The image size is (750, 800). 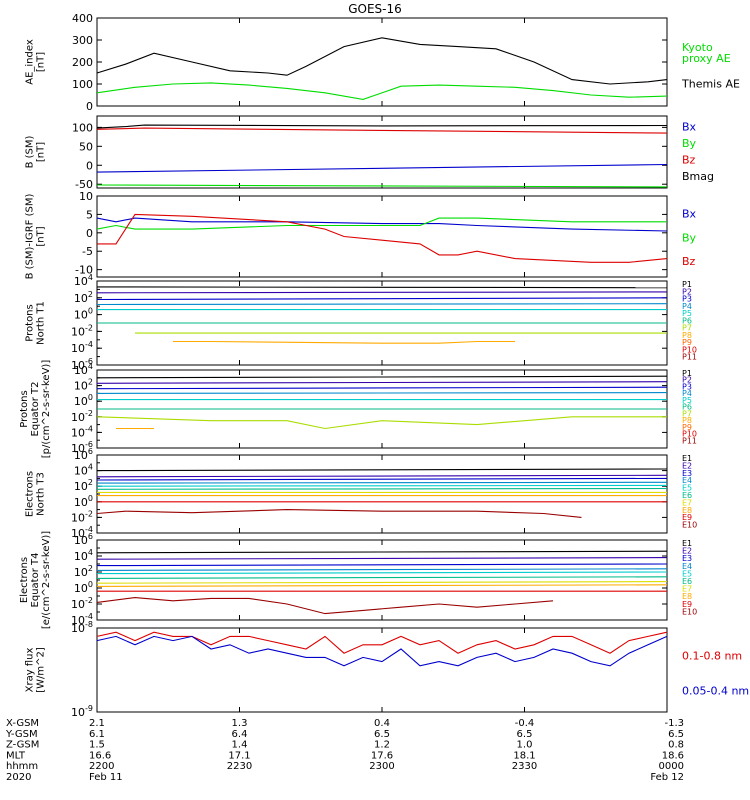 What do you see at coordinates (30, 237) in the screenshot?
I see `y-axis-label: B (SM)-IGRF (SM)` at bounding box center [30, 237].